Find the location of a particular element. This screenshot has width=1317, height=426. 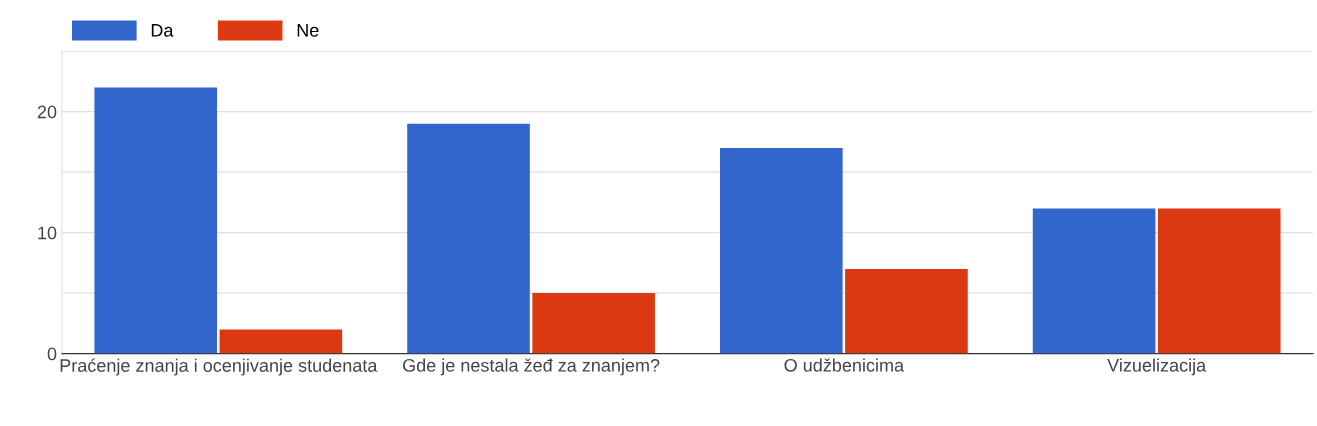

x-tick-label: Praćenje znanja i ocenjivanje studenata is located at coordinates (219, 367).